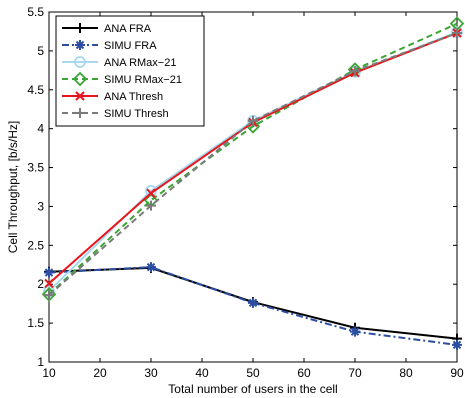 This screenshot has width=465, height=398. I want to click on y-tick-label: 3.5, so click(35, 168).